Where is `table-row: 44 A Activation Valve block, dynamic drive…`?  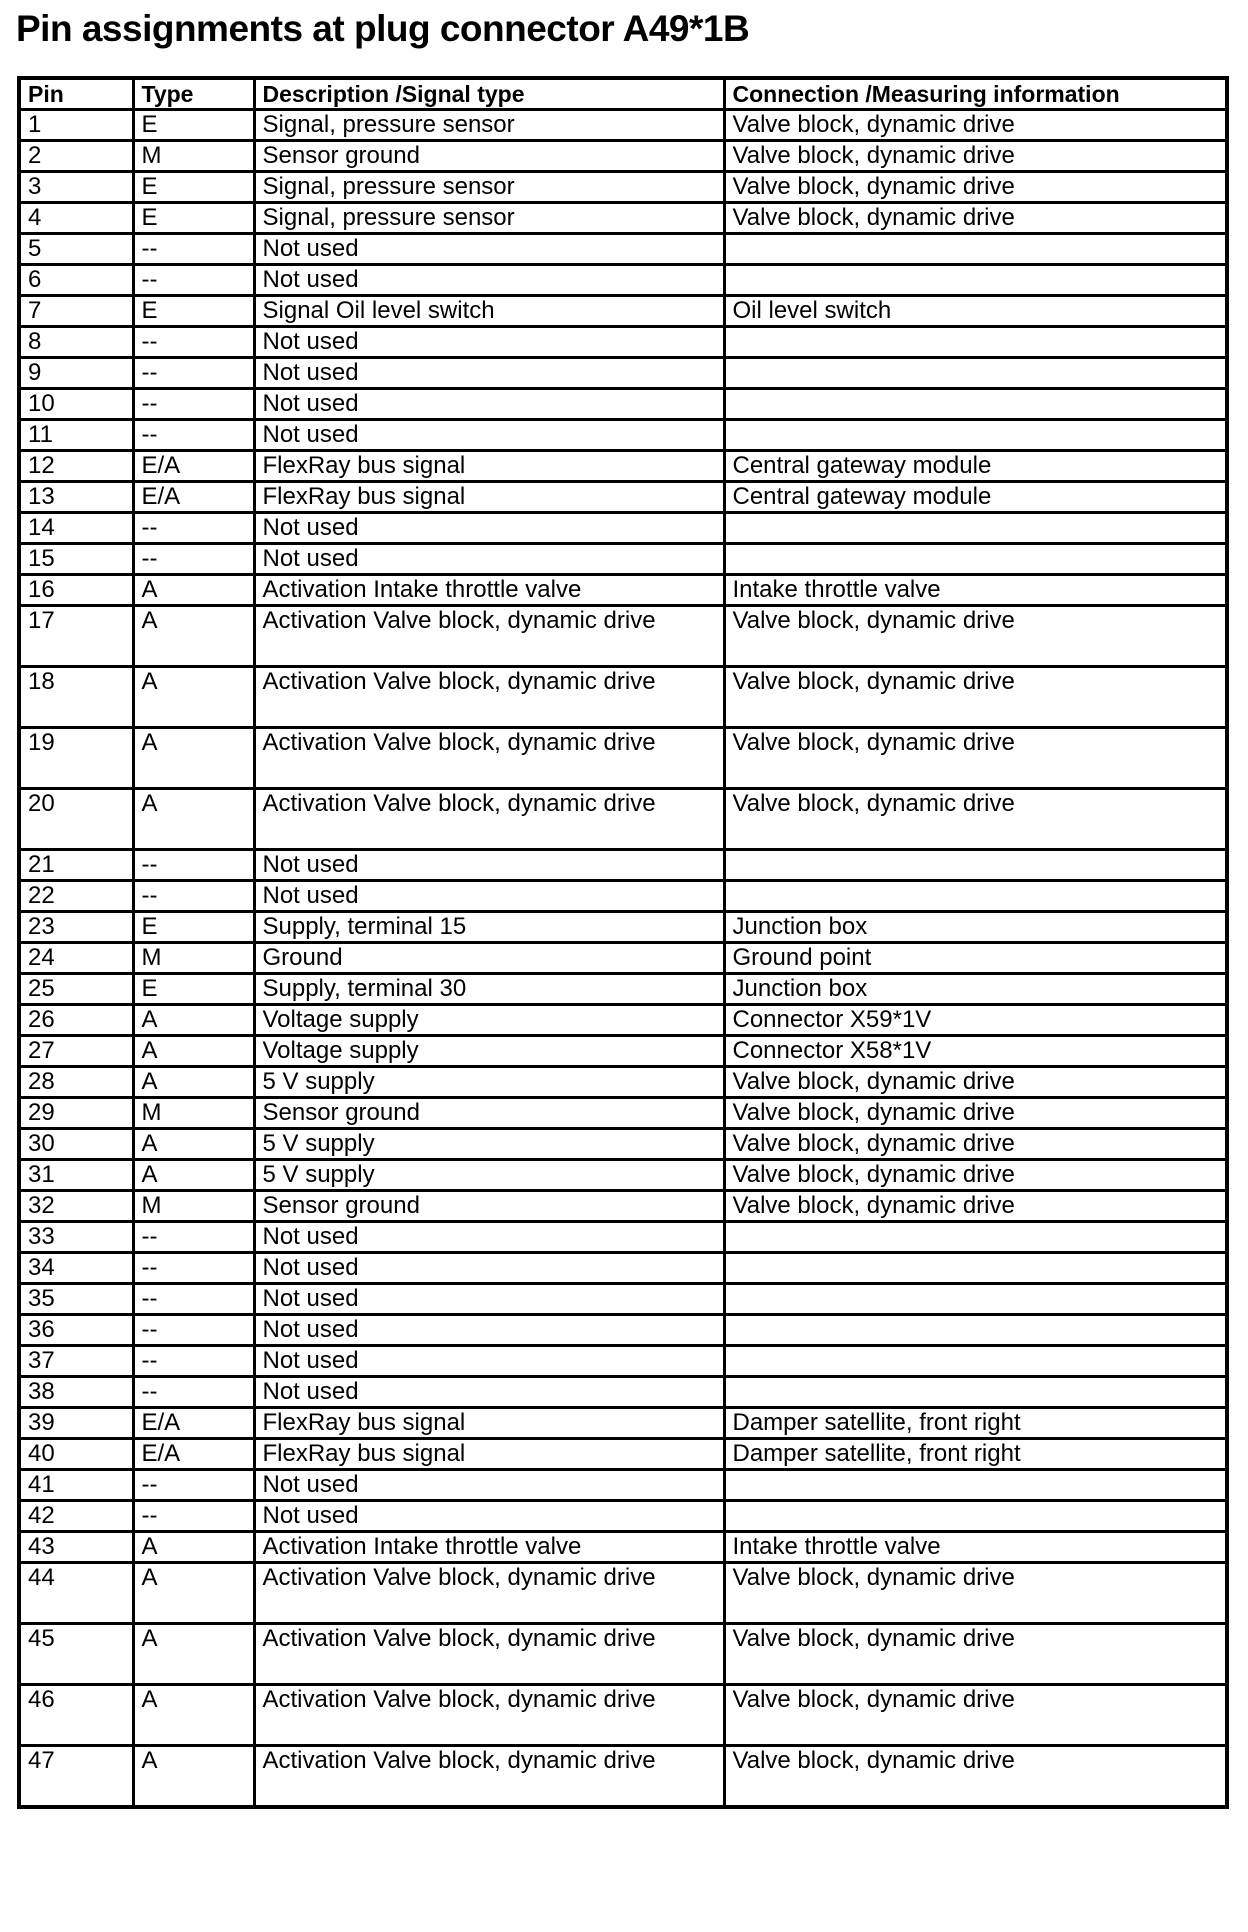
table-row: 44 A Activation Valve block, dynamic drive… is located at coordinates (623, 1593).